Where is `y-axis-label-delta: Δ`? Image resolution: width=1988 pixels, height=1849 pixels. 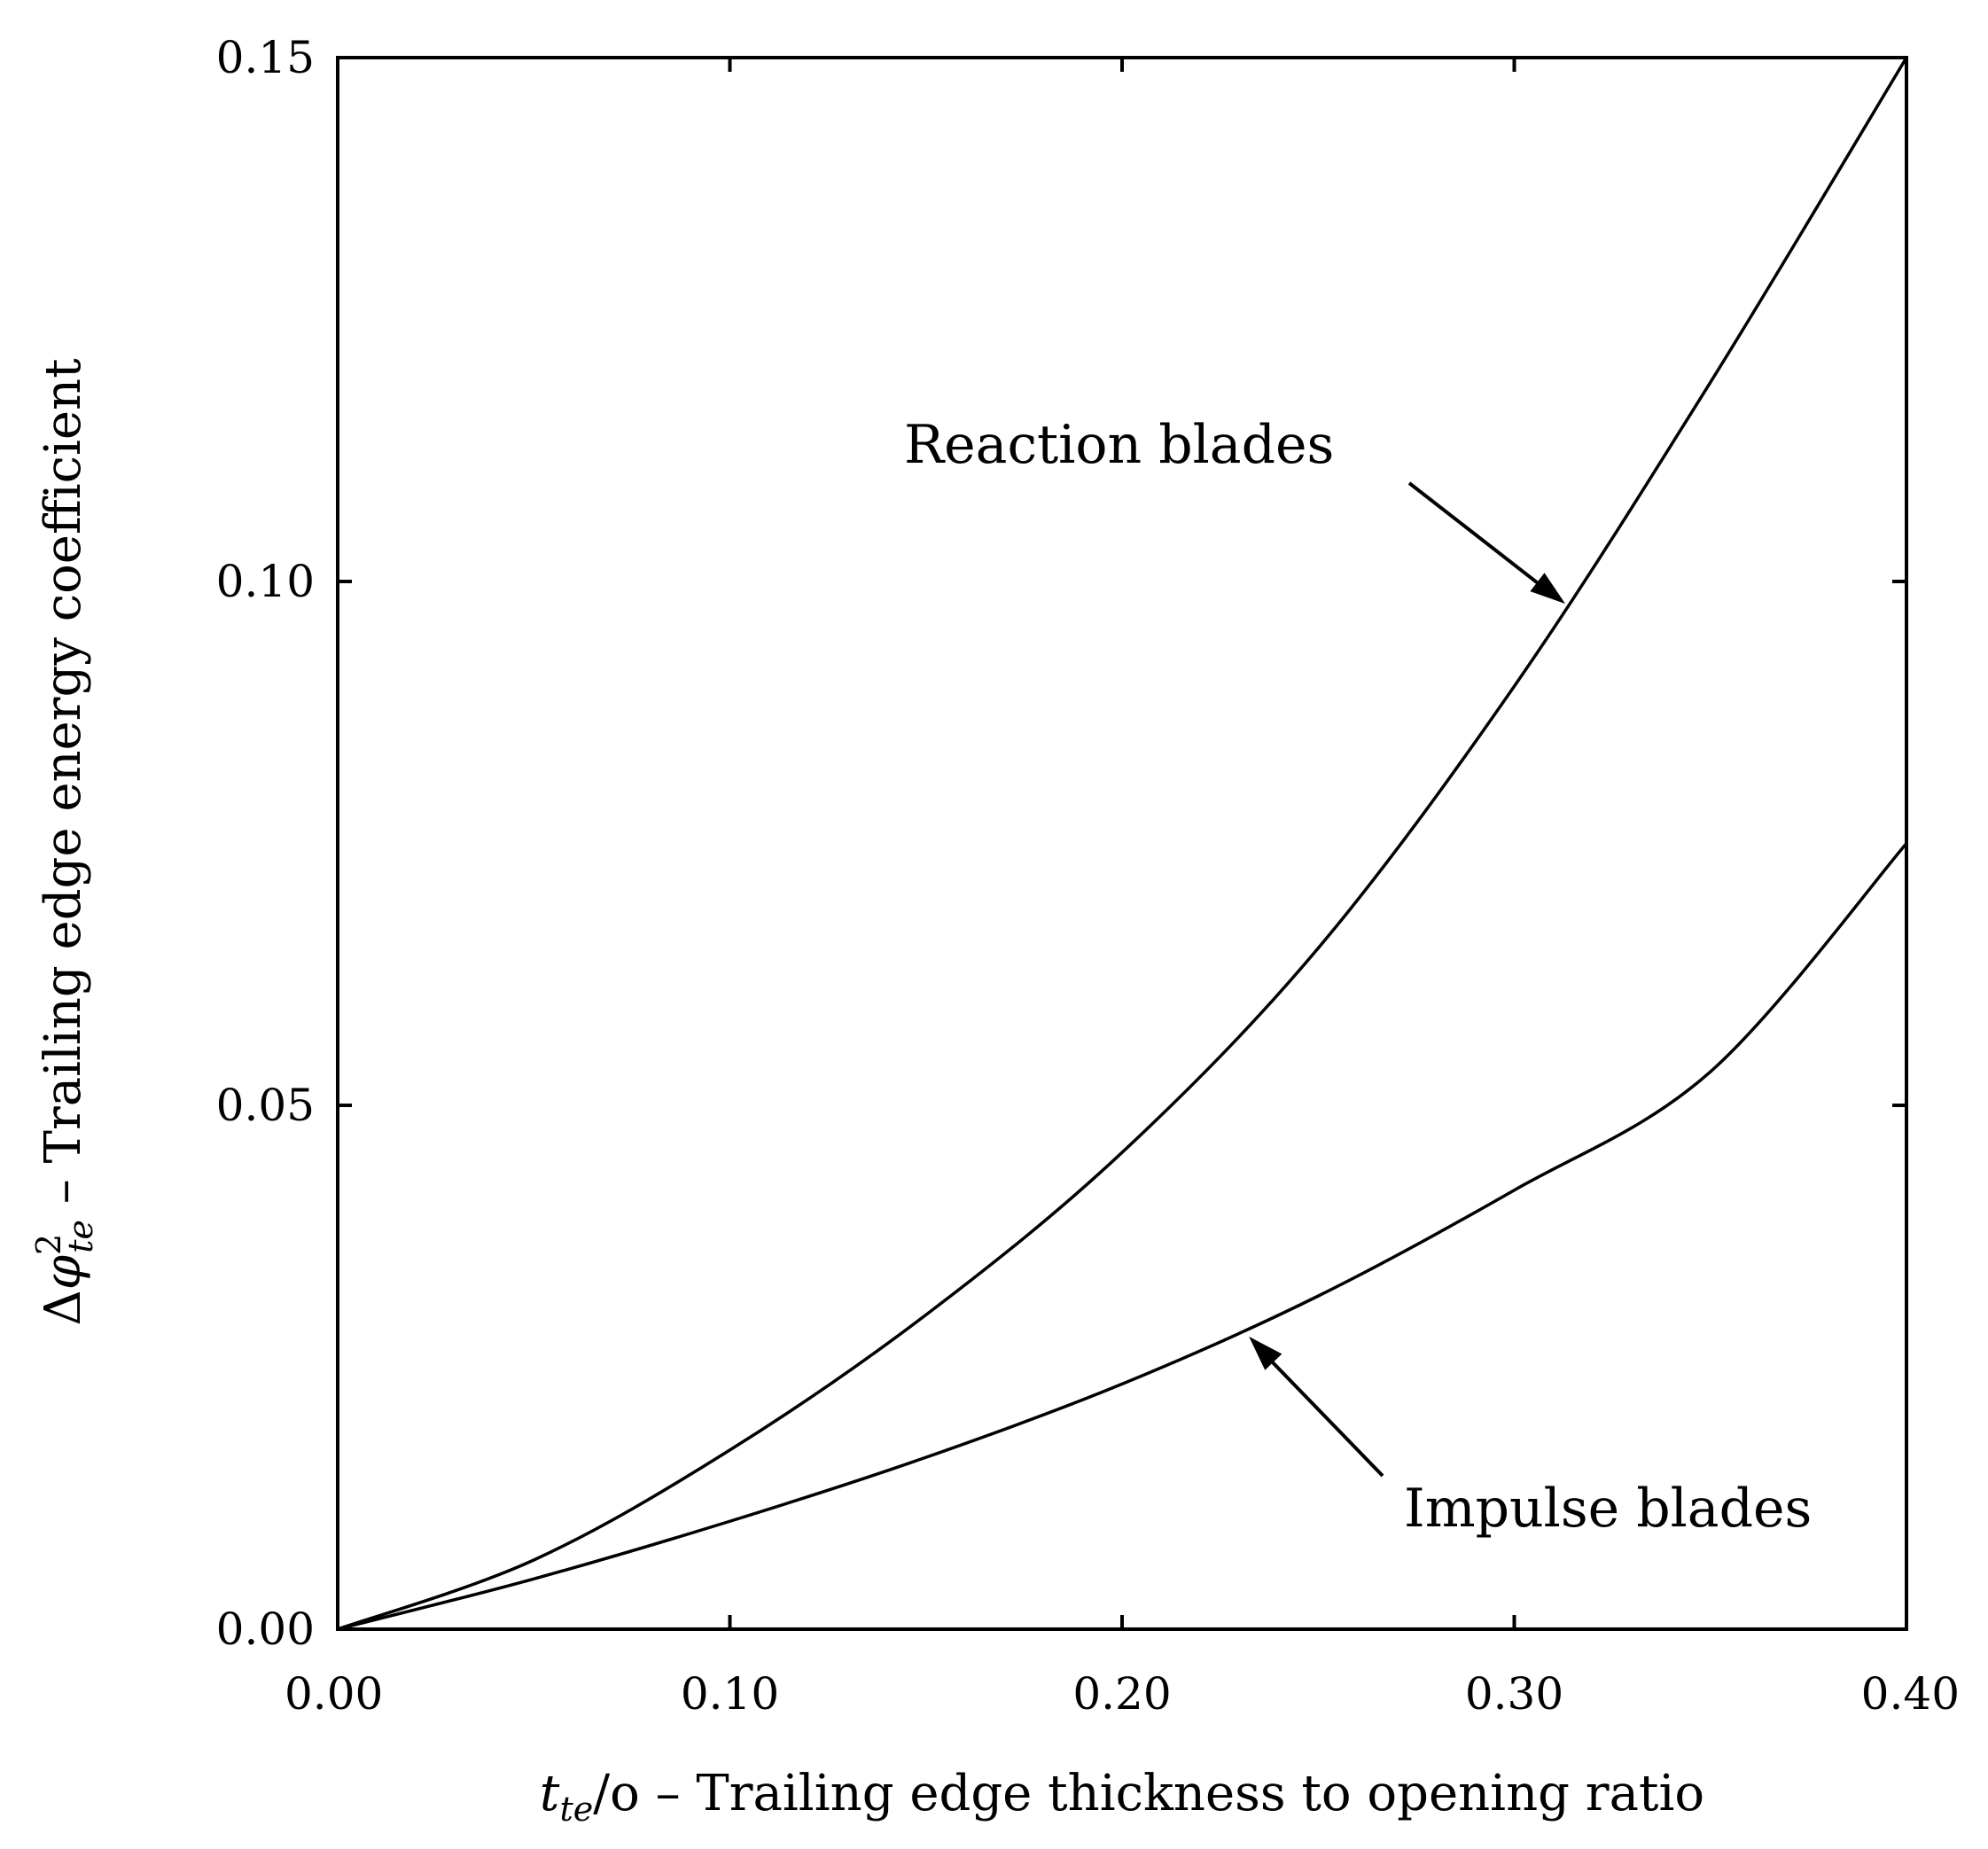 y-axis-label-delta: Δ is located at coordinates (64, 1307).